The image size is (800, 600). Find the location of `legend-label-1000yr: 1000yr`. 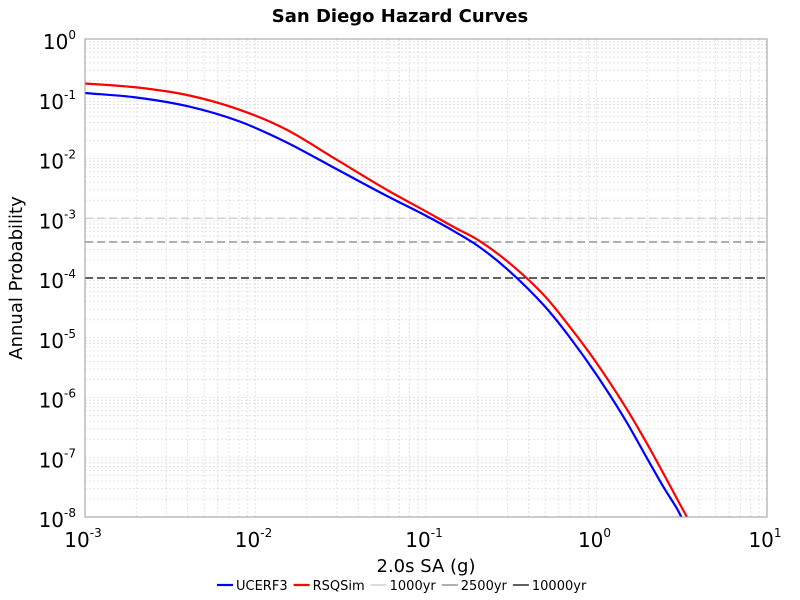

legend-label-1000yr: 1000yr is located at coordinates (413, 586).